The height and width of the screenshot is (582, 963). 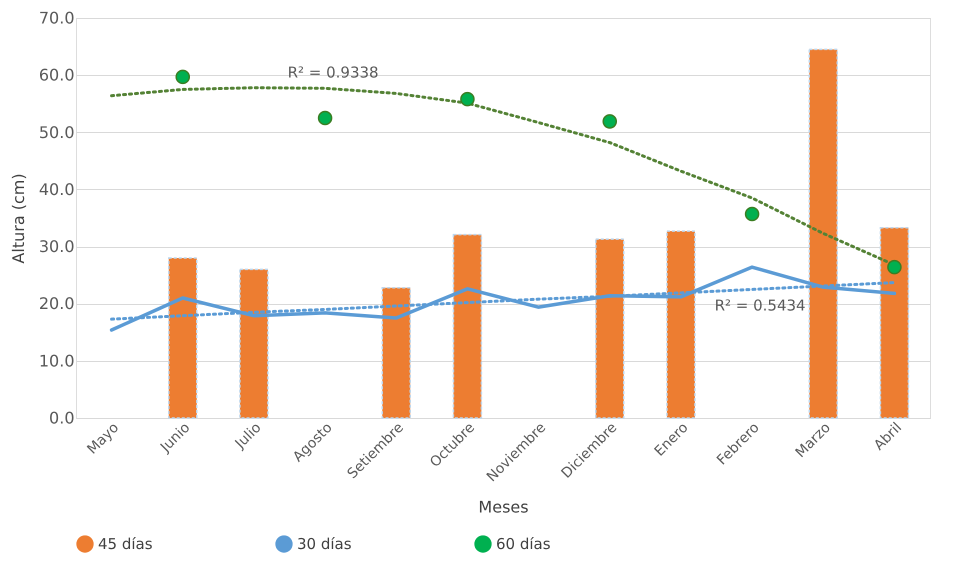 I want to click on legend-label: 60 días, so click(x=523, y=544).